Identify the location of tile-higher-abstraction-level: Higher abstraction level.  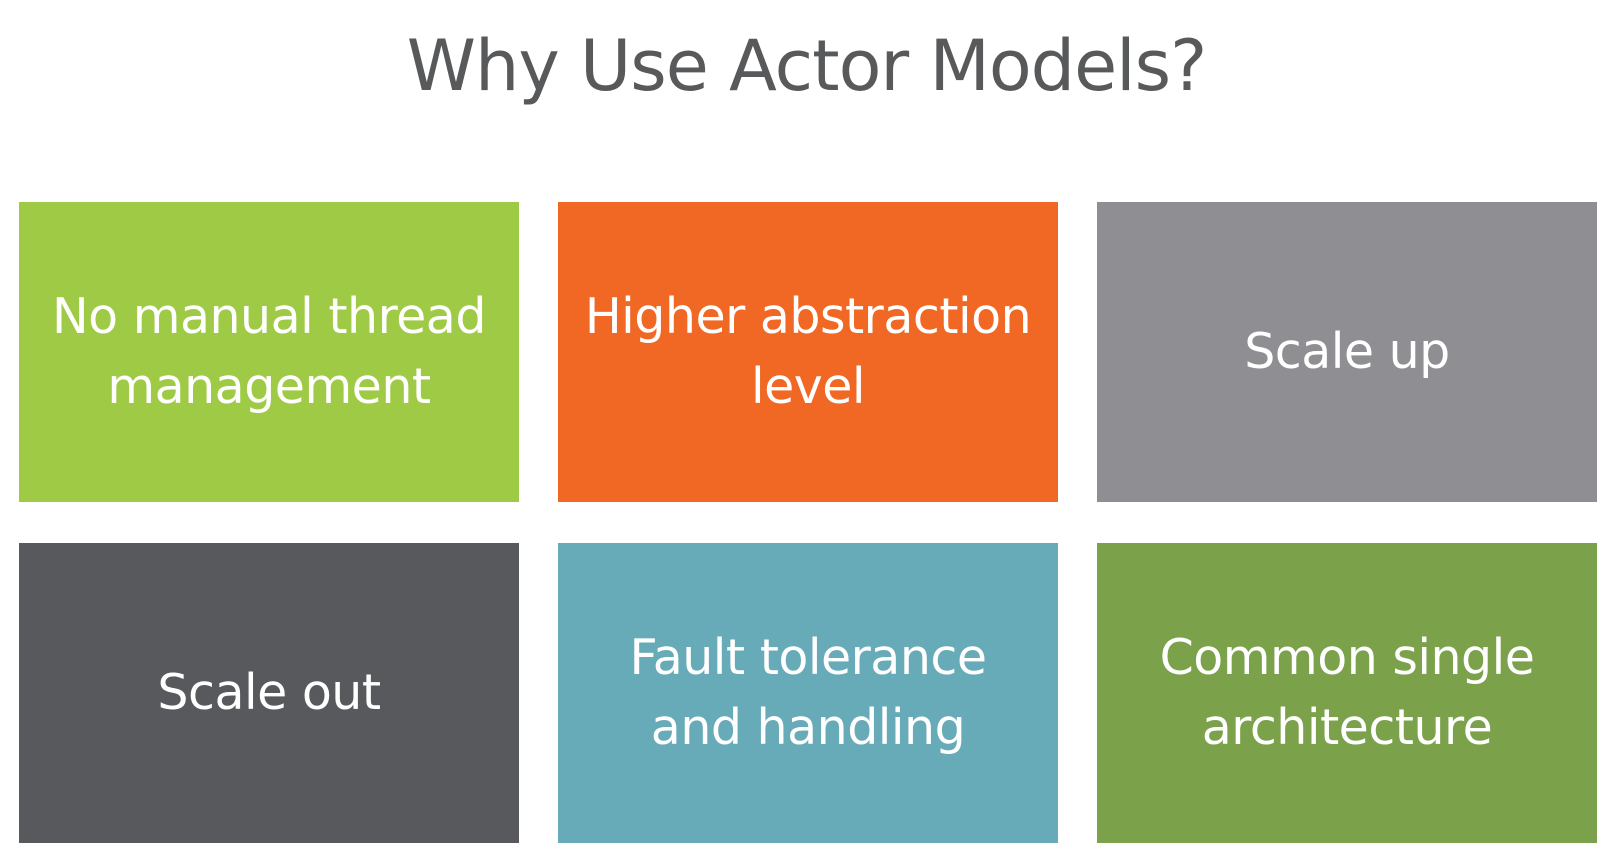
(808, 352).